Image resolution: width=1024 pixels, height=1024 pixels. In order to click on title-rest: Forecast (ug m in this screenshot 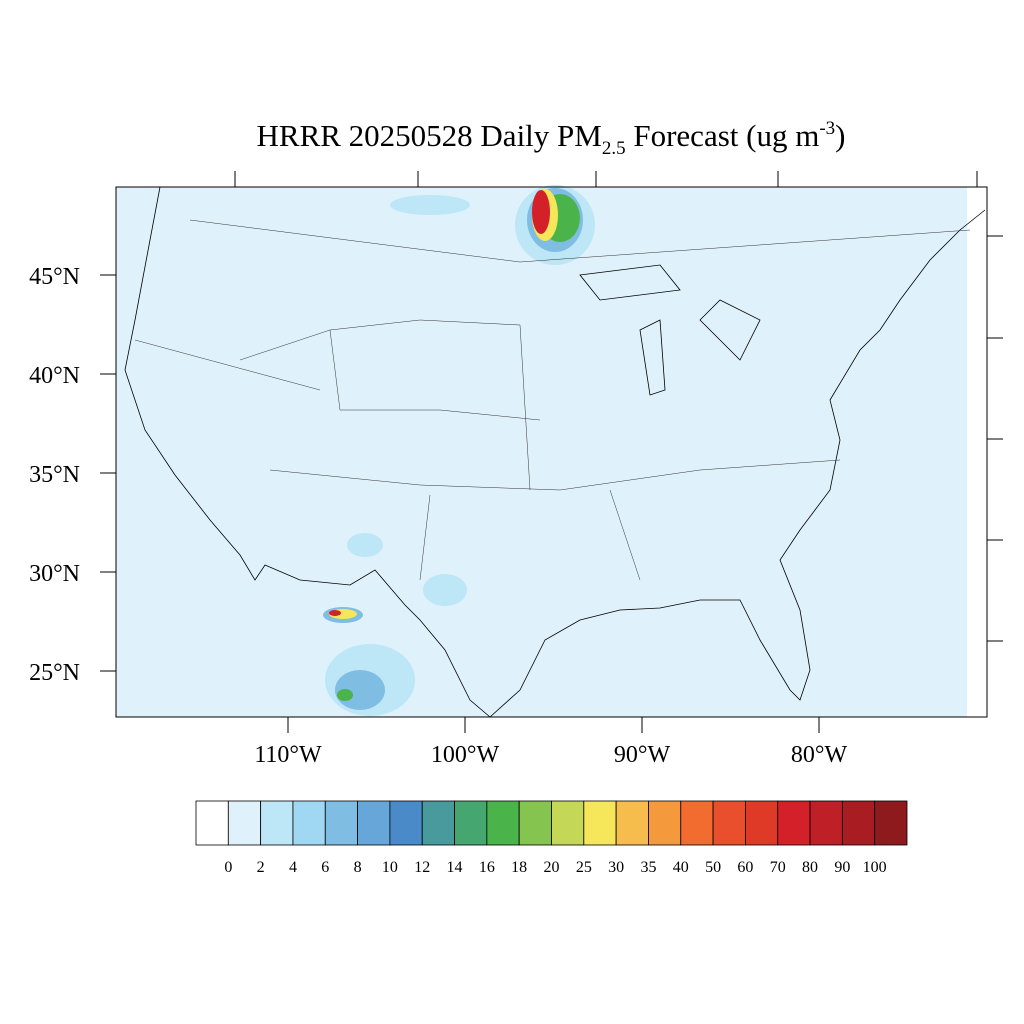, I will do `click(723, 135)`.